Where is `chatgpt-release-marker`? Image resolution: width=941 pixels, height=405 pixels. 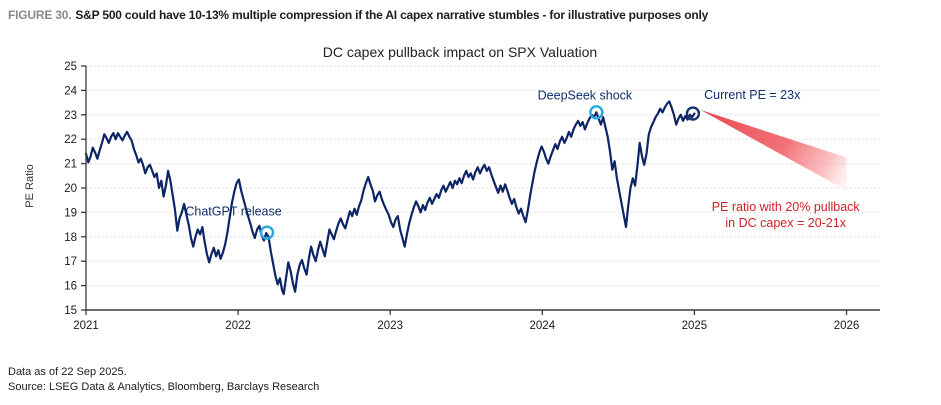 chatgpt-release-marker is located at coordinates (267, 232).